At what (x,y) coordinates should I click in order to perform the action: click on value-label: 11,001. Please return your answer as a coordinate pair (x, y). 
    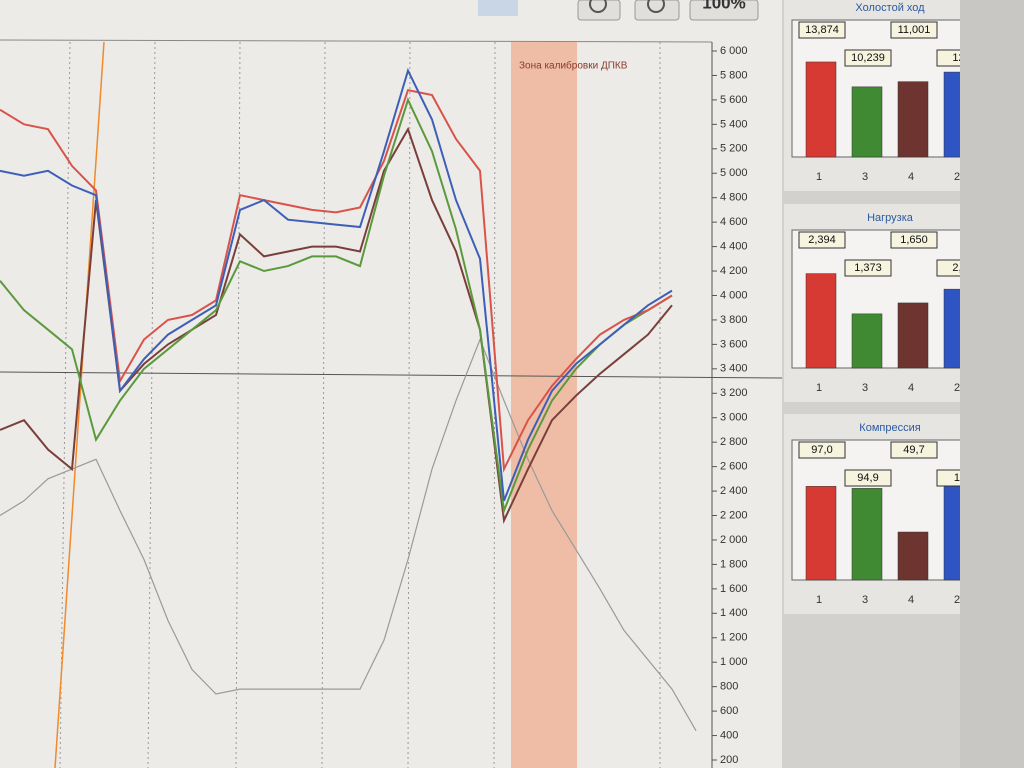
    Looking at the image, I should click on (914, 30).